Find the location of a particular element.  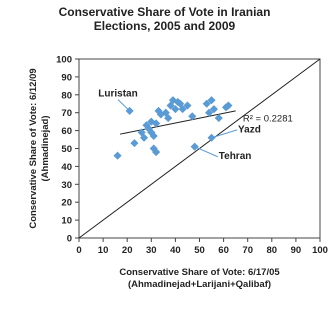

y-tick-label: 0 is located at coordinates (69, 239).